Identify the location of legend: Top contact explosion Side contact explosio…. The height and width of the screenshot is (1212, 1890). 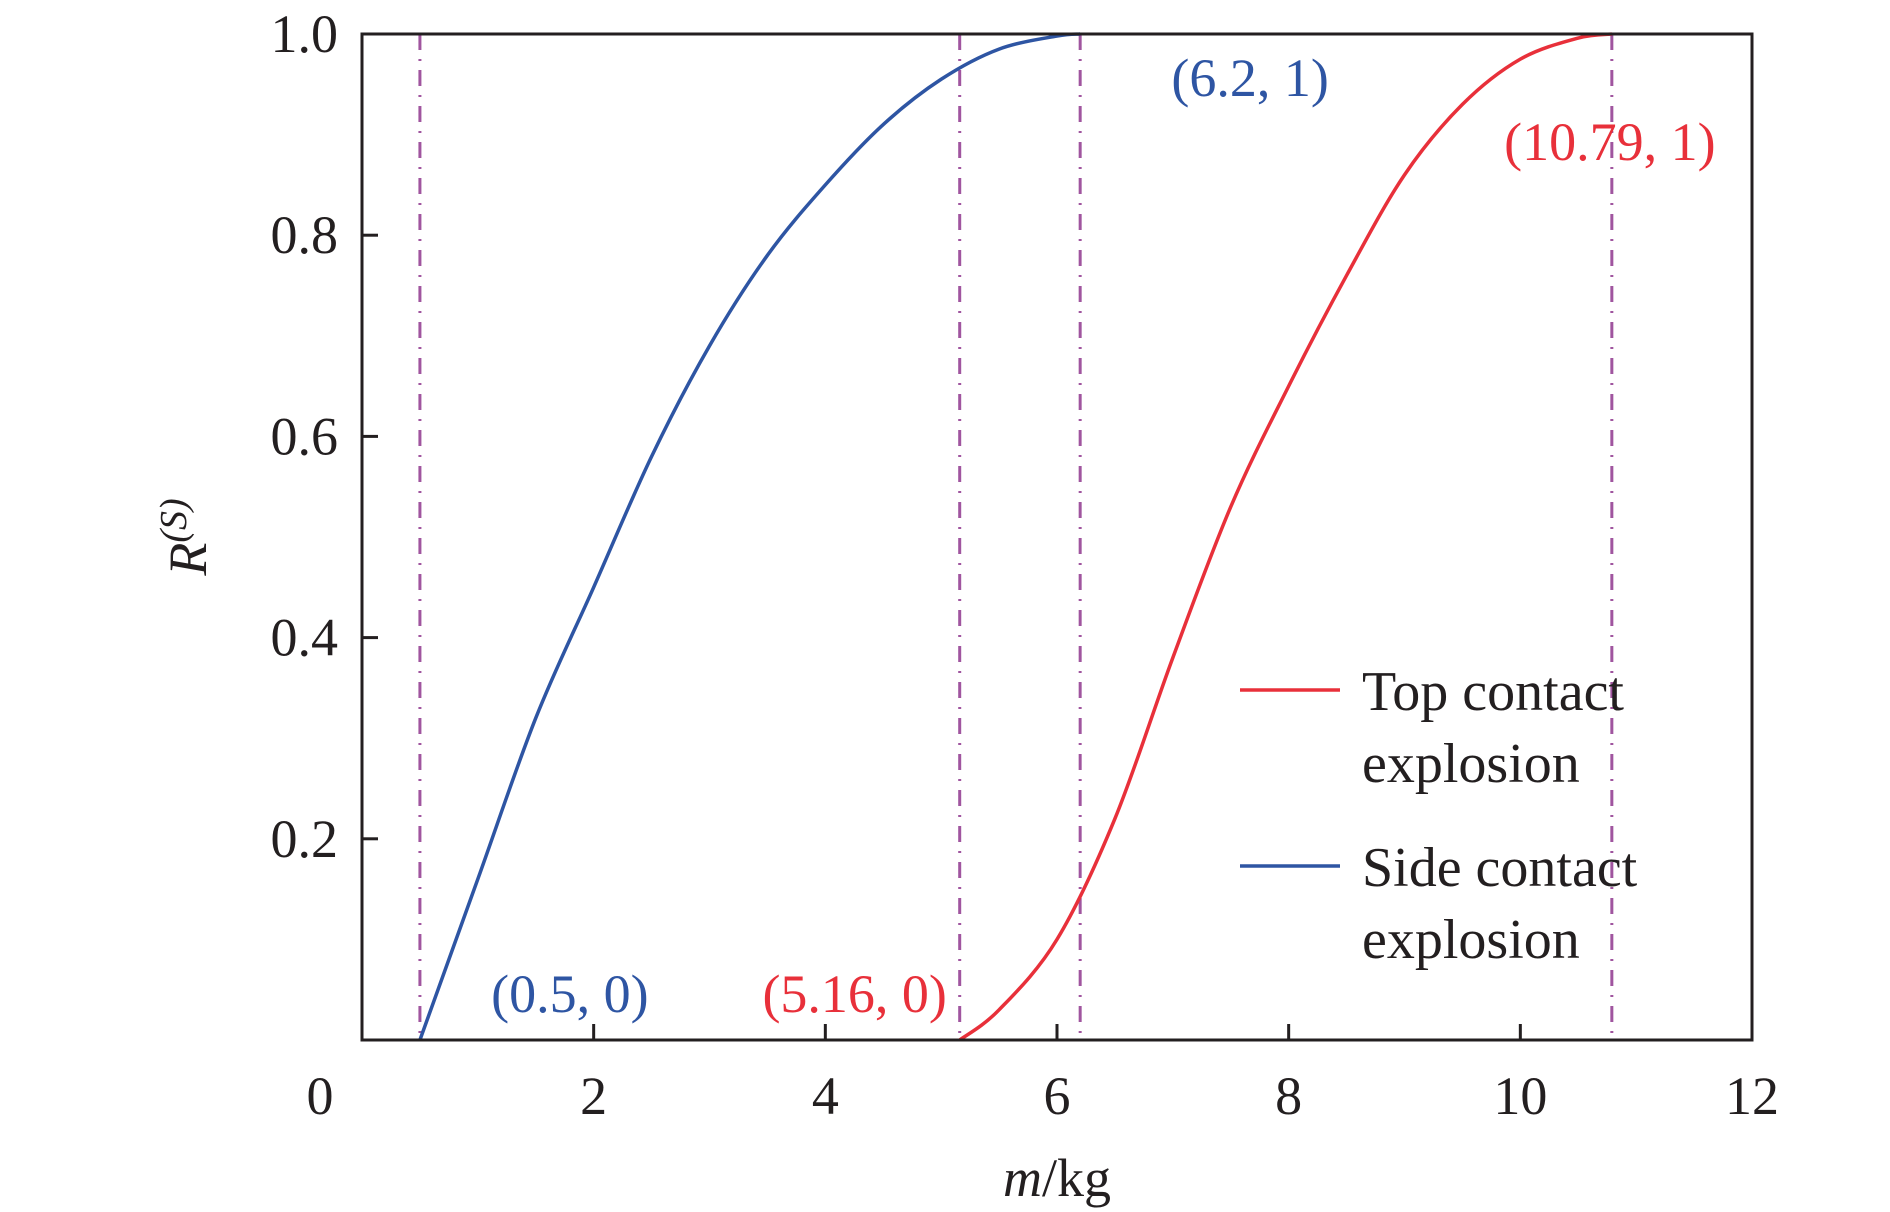
(1439, 816).